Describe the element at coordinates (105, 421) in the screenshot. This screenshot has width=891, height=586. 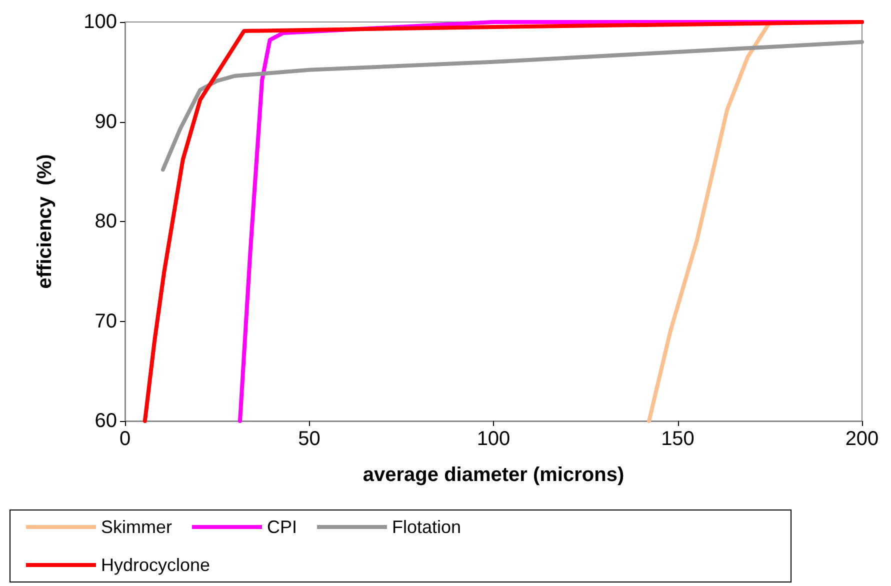
I see `y-tick-label: 60` at that location.